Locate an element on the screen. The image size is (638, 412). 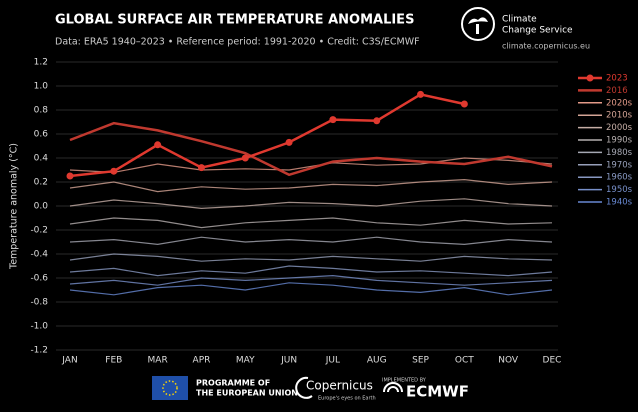
x-tick-label: JUN is located at coordinates (288, 361).